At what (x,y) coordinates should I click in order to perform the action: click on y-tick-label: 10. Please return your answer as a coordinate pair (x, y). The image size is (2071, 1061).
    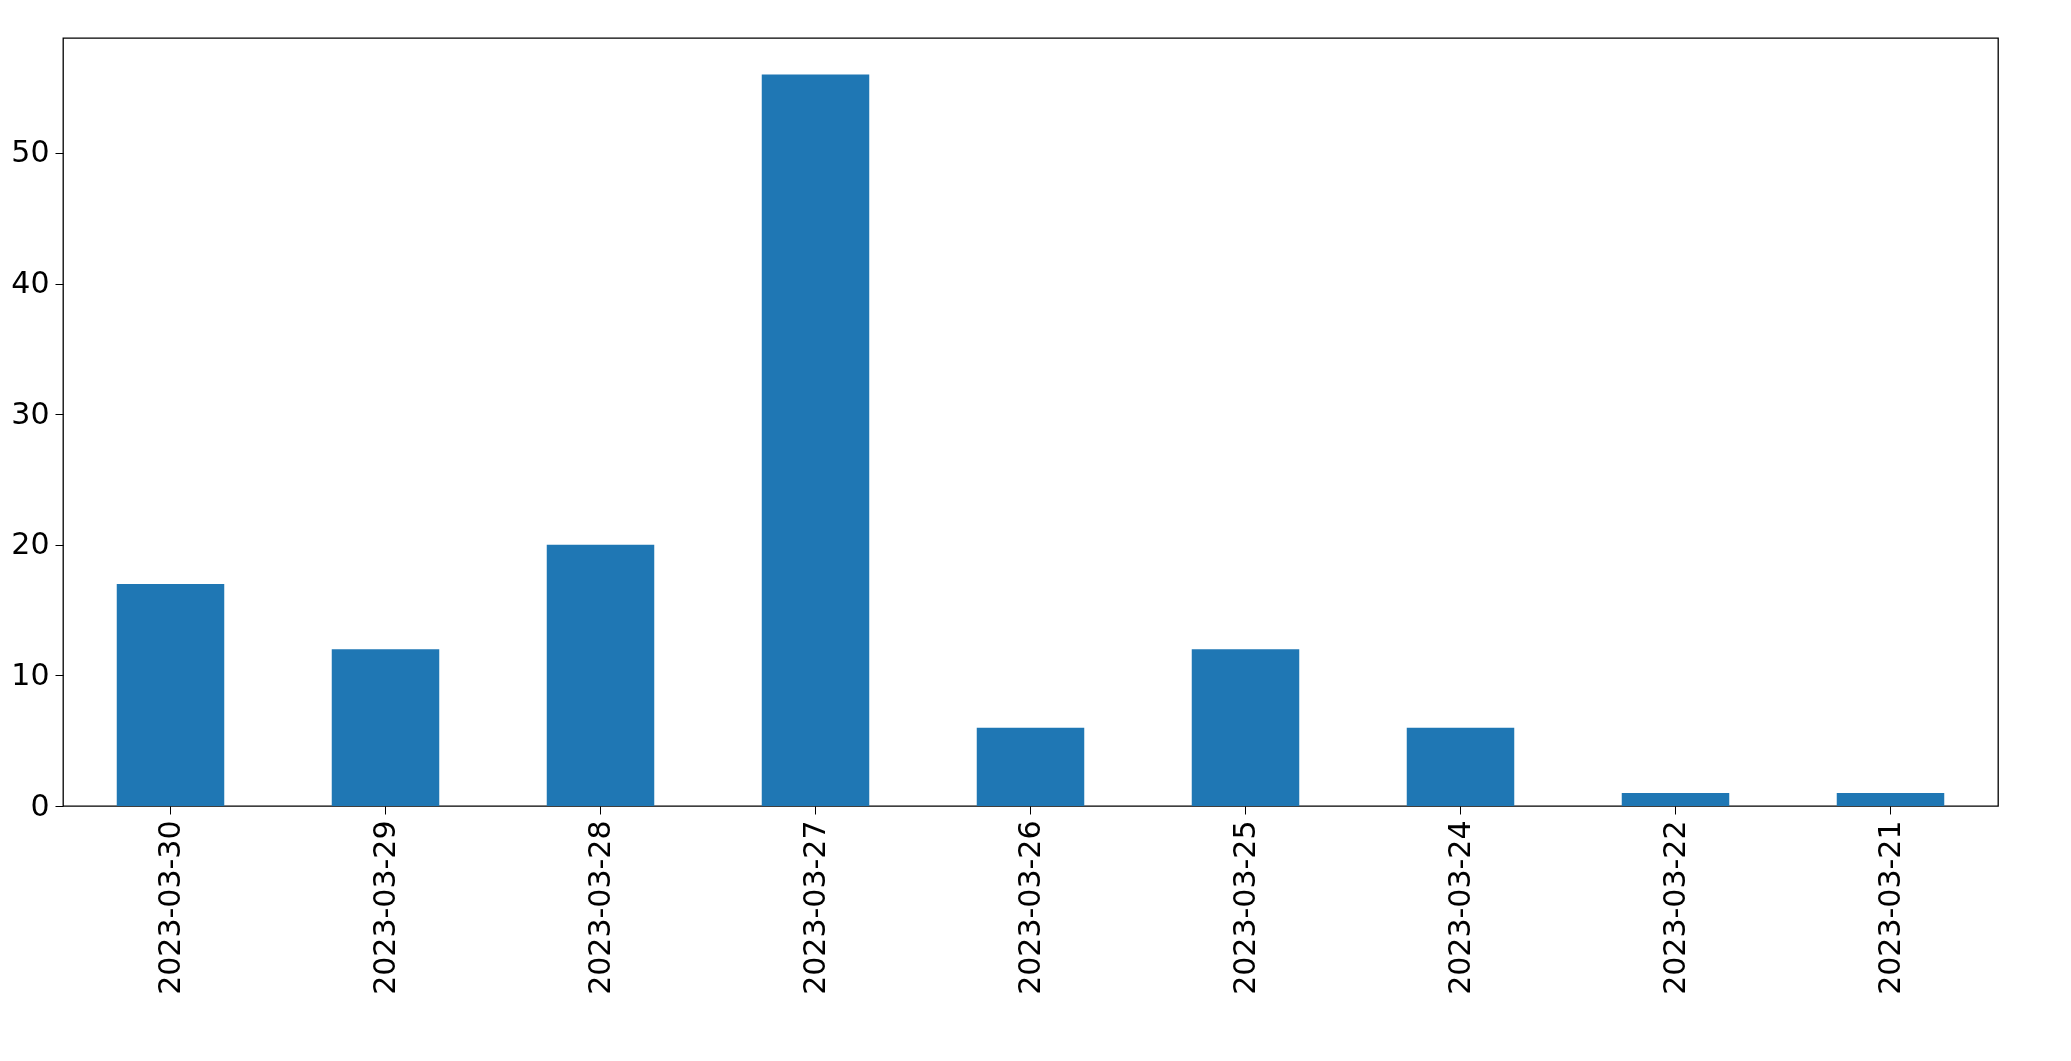
    Looking at the image, I should click on (30, 674).